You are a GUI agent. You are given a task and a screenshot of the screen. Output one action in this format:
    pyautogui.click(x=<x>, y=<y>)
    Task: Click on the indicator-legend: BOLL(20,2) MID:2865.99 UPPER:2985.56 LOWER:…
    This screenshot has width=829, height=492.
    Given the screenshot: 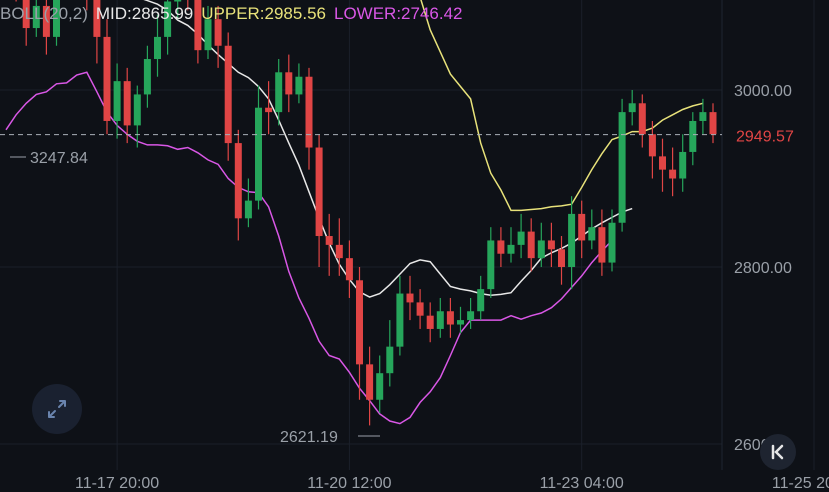 What is the action you would take?
    pyautogui.click(x=235, y=14)
    